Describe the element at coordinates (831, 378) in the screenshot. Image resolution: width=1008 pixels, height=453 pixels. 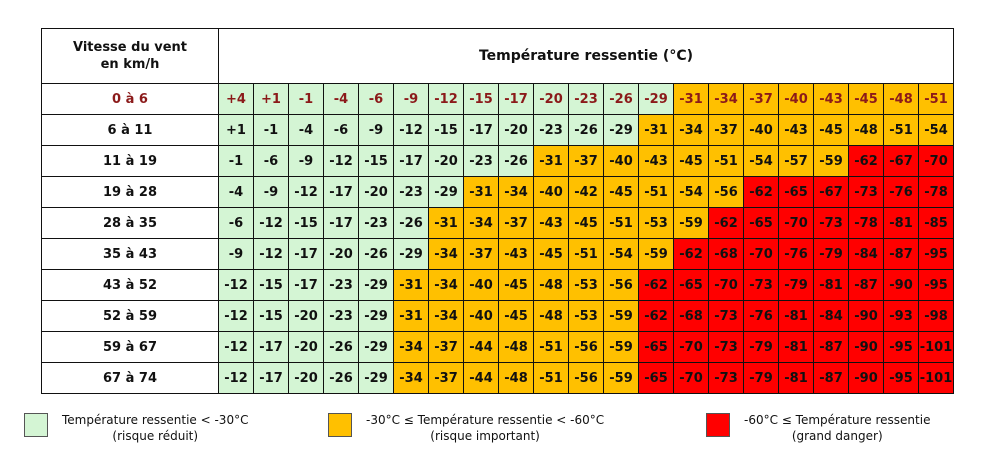
I see `temperature-cell: -87` at that location.